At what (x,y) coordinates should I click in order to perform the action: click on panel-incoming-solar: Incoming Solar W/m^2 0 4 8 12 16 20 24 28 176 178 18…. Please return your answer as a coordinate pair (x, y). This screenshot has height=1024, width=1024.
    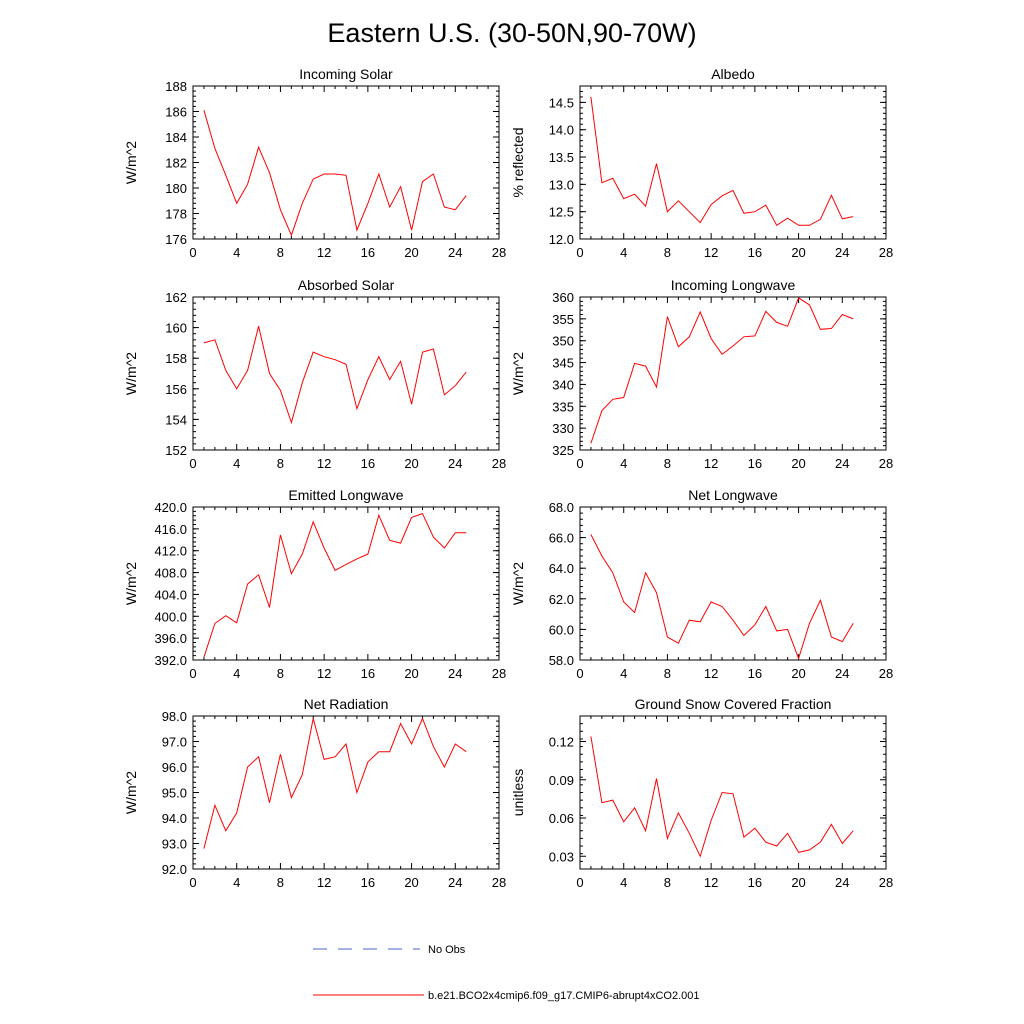
    Looking at the image, I should click on (314, 163).